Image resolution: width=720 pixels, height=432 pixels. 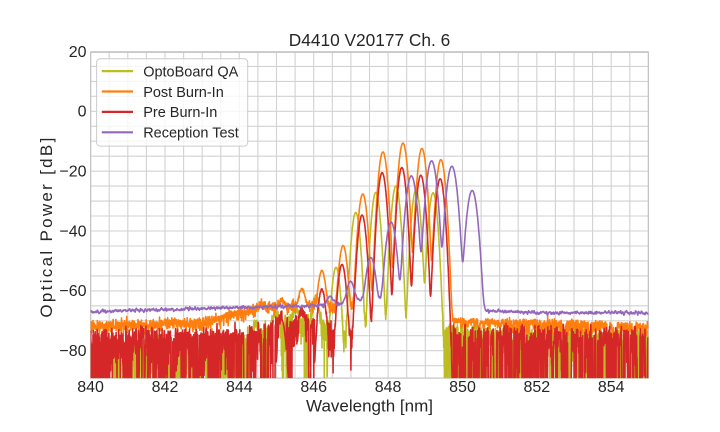 What do you see at coordinates (369, 40) in the screenshot?
I see `svg-text: D4410 V20177 Ch. 6` at bounding box center [369, 40].